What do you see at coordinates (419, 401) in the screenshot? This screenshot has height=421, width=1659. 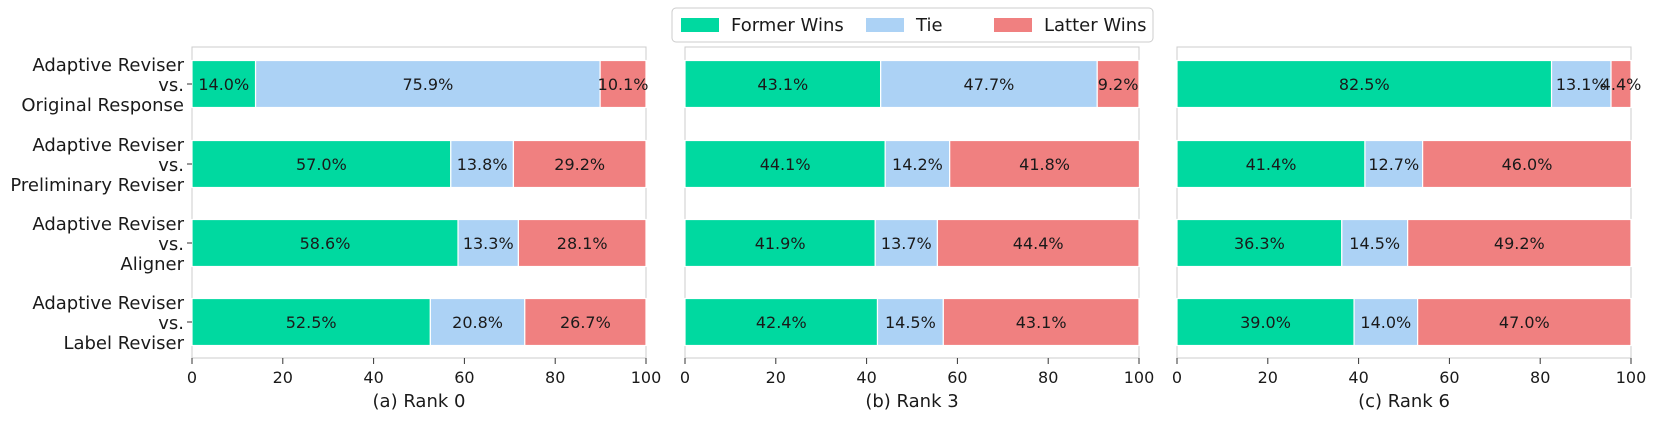 I see `panel-title: (a) Rank 0` at bounding box center [419, 401].